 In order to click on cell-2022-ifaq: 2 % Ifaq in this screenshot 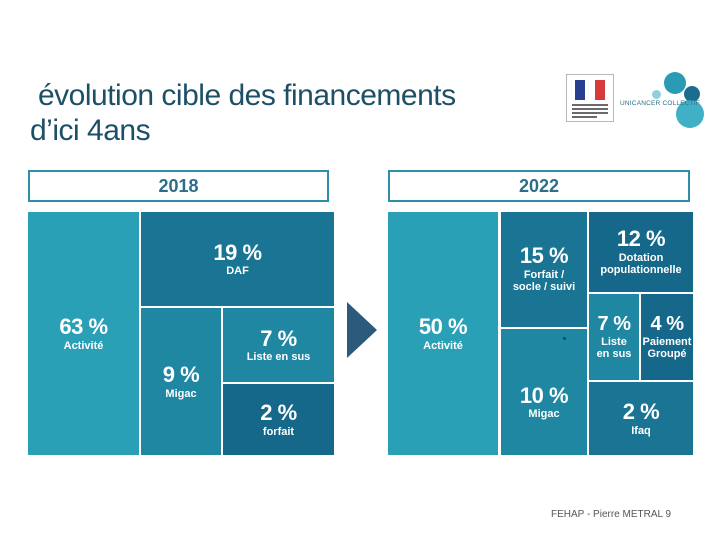, I will do `click(641, 418)`.